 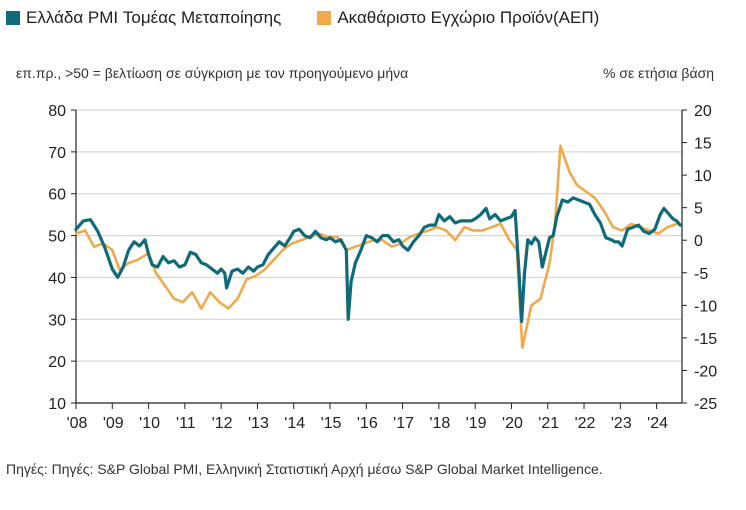 What do you see at coordinates (705, 404) in the screenshot?
I see `right-tick-label: -25` at bounding box center [705, 404].